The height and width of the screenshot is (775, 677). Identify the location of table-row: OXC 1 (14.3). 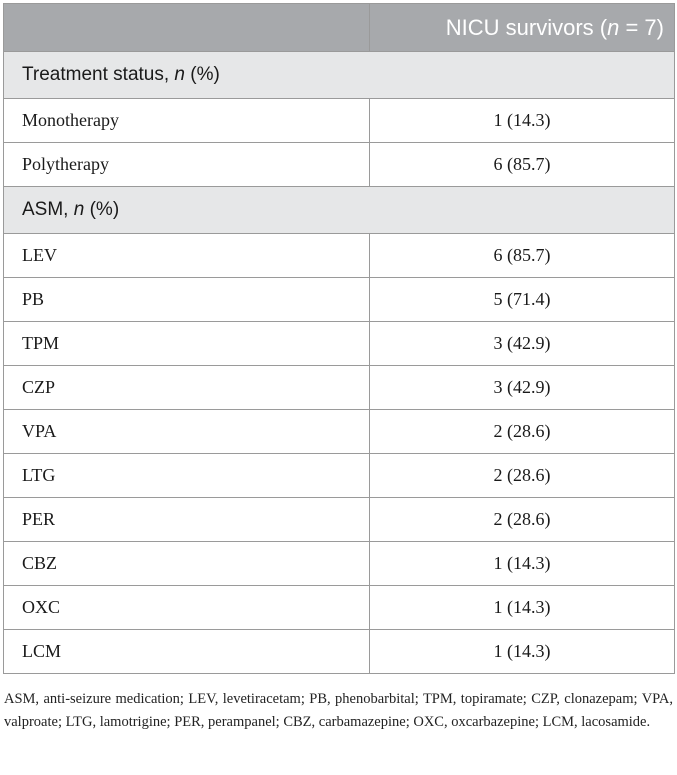
(339, 607).